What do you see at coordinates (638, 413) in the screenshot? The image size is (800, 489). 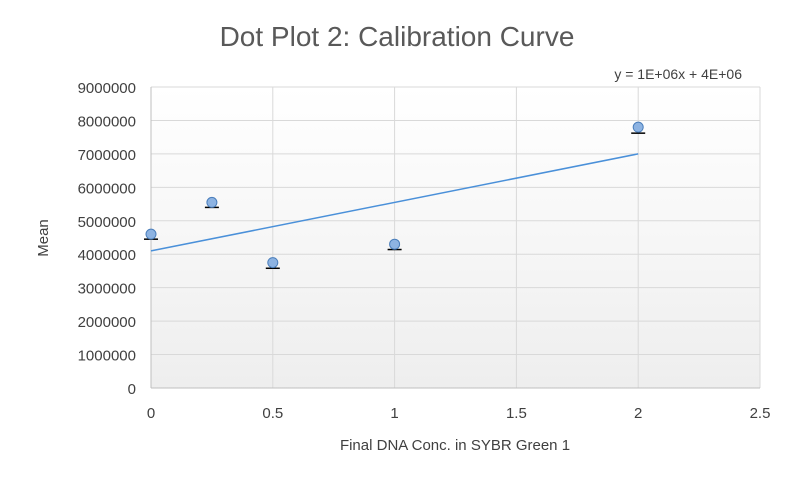 I see `x-tick-label: 2` at bounding box center [638, 413].